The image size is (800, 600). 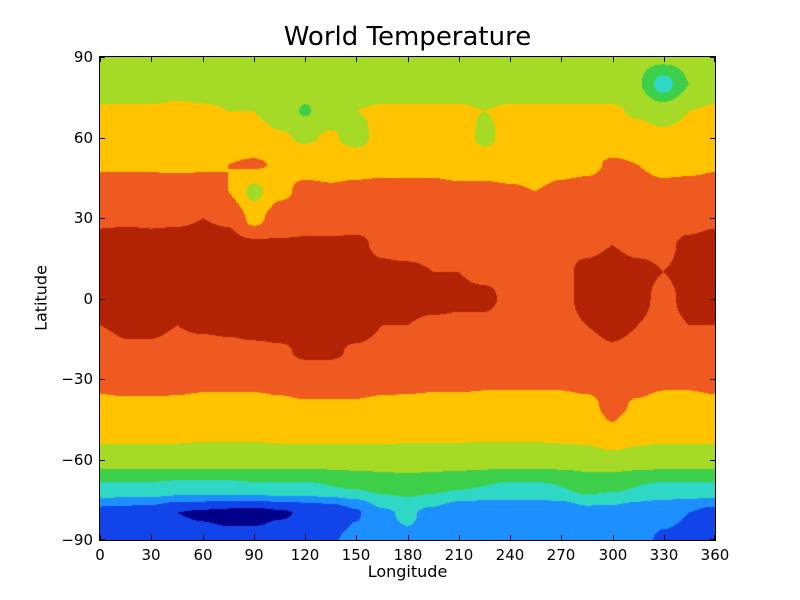 I want to click on y-tick-label: 60, so click(x=83, y=138).